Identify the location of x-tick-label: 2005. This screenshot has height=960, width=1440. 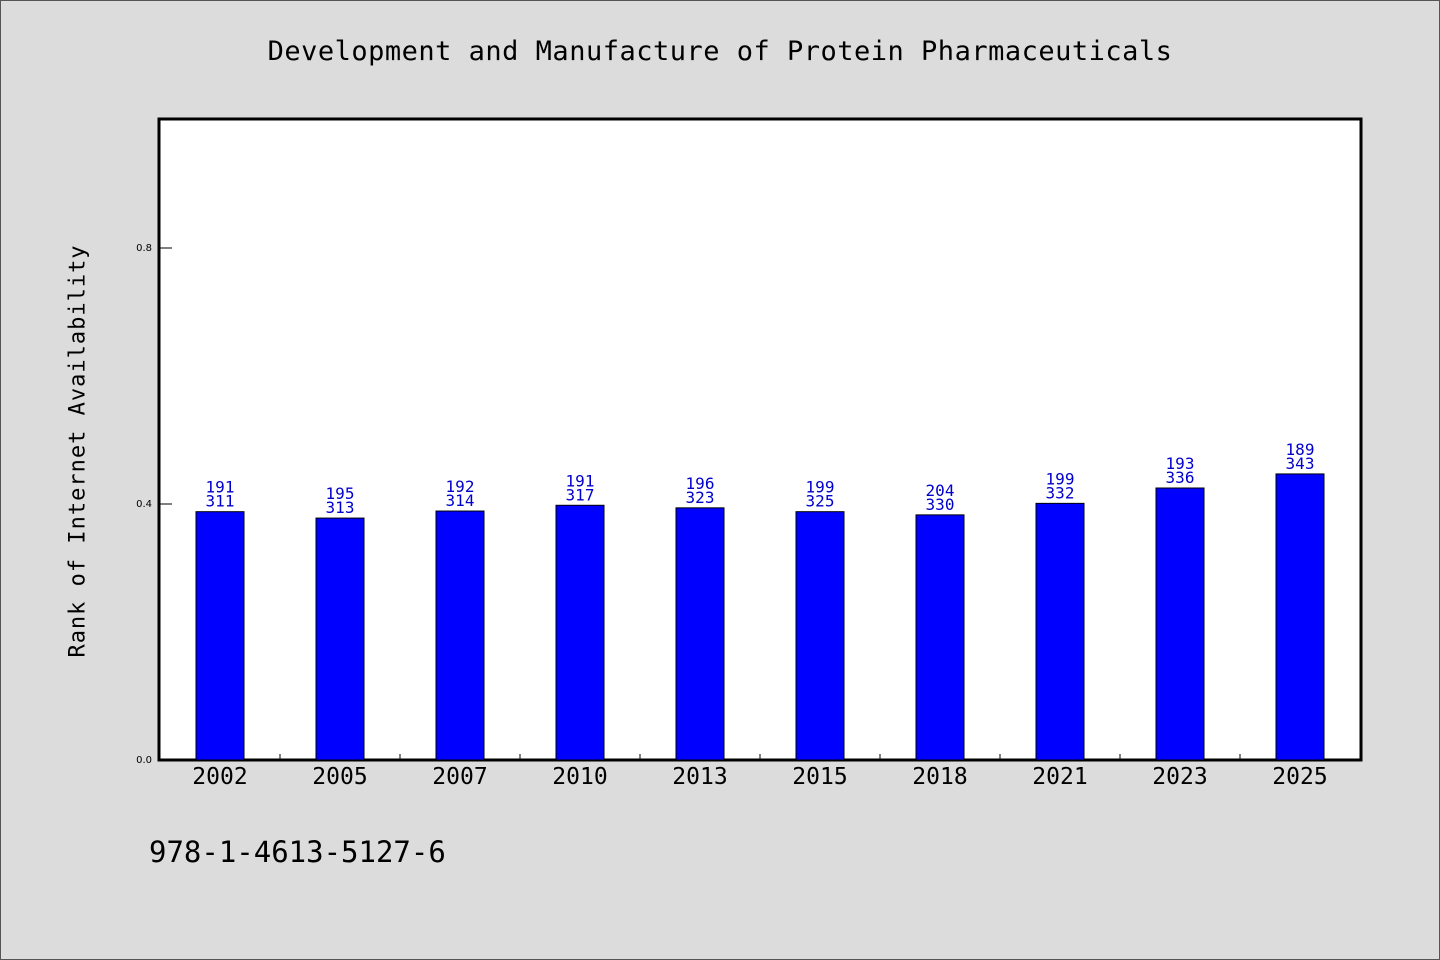
(339, 777).